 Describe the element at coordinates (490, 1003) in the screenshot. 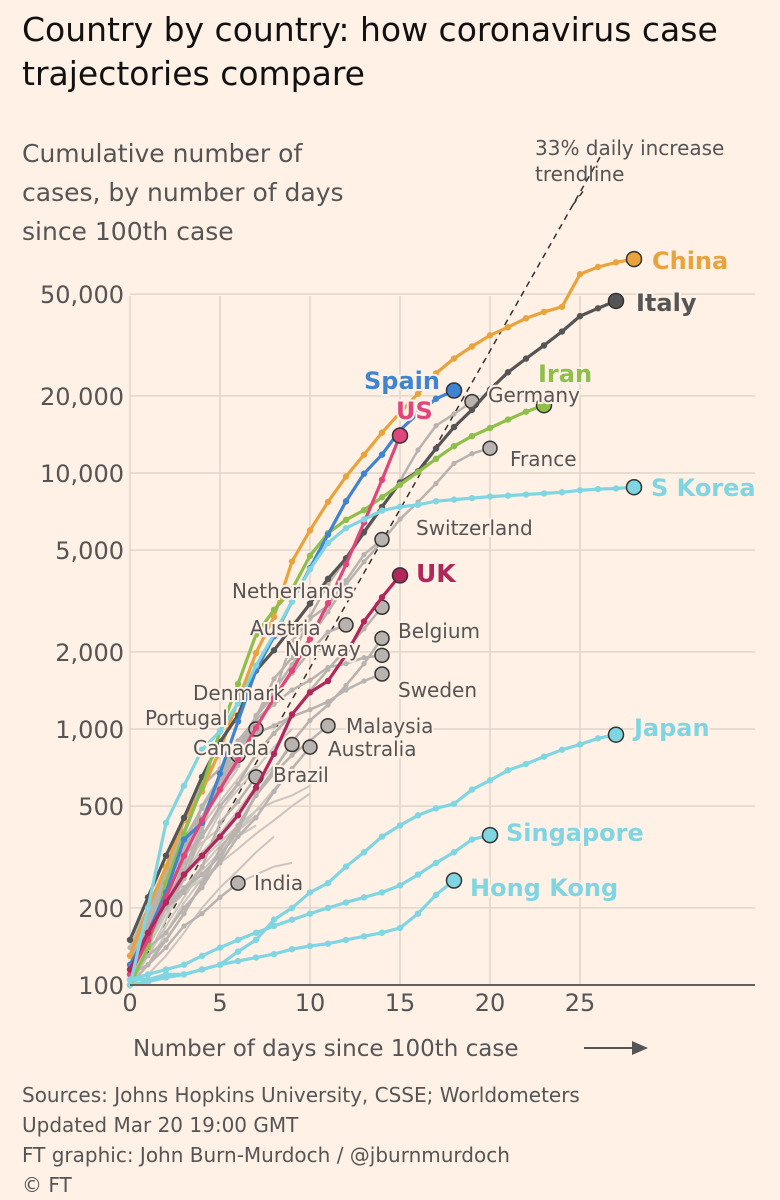

I see `x-tick-label: 20` at that location.